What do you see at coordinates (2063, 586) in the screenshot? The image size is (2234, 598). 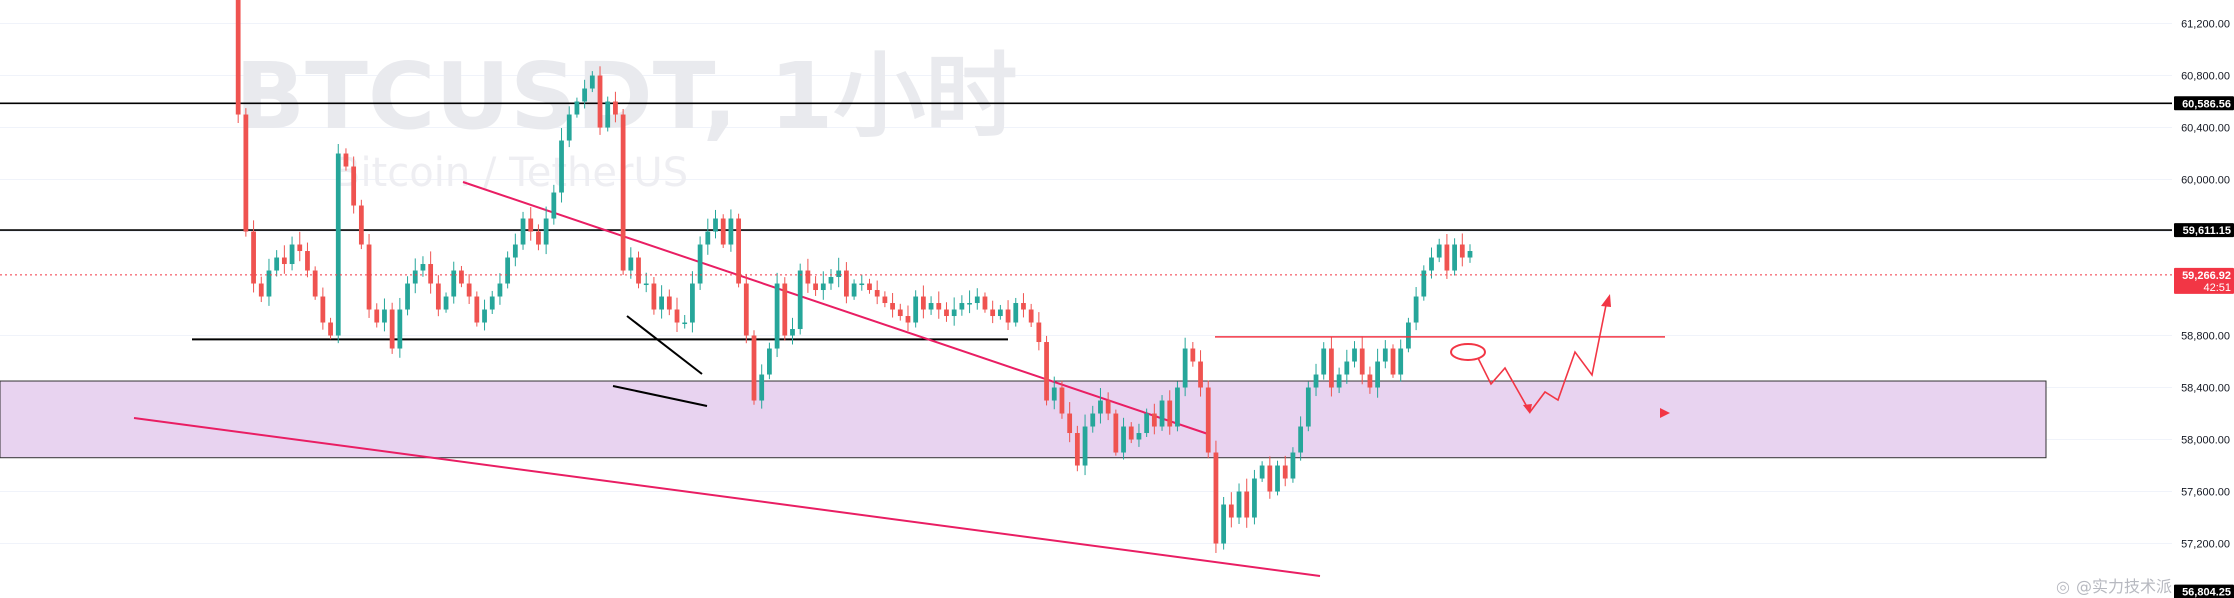 I see `eye-icon: ◎` at bounding box center [2063, 586].